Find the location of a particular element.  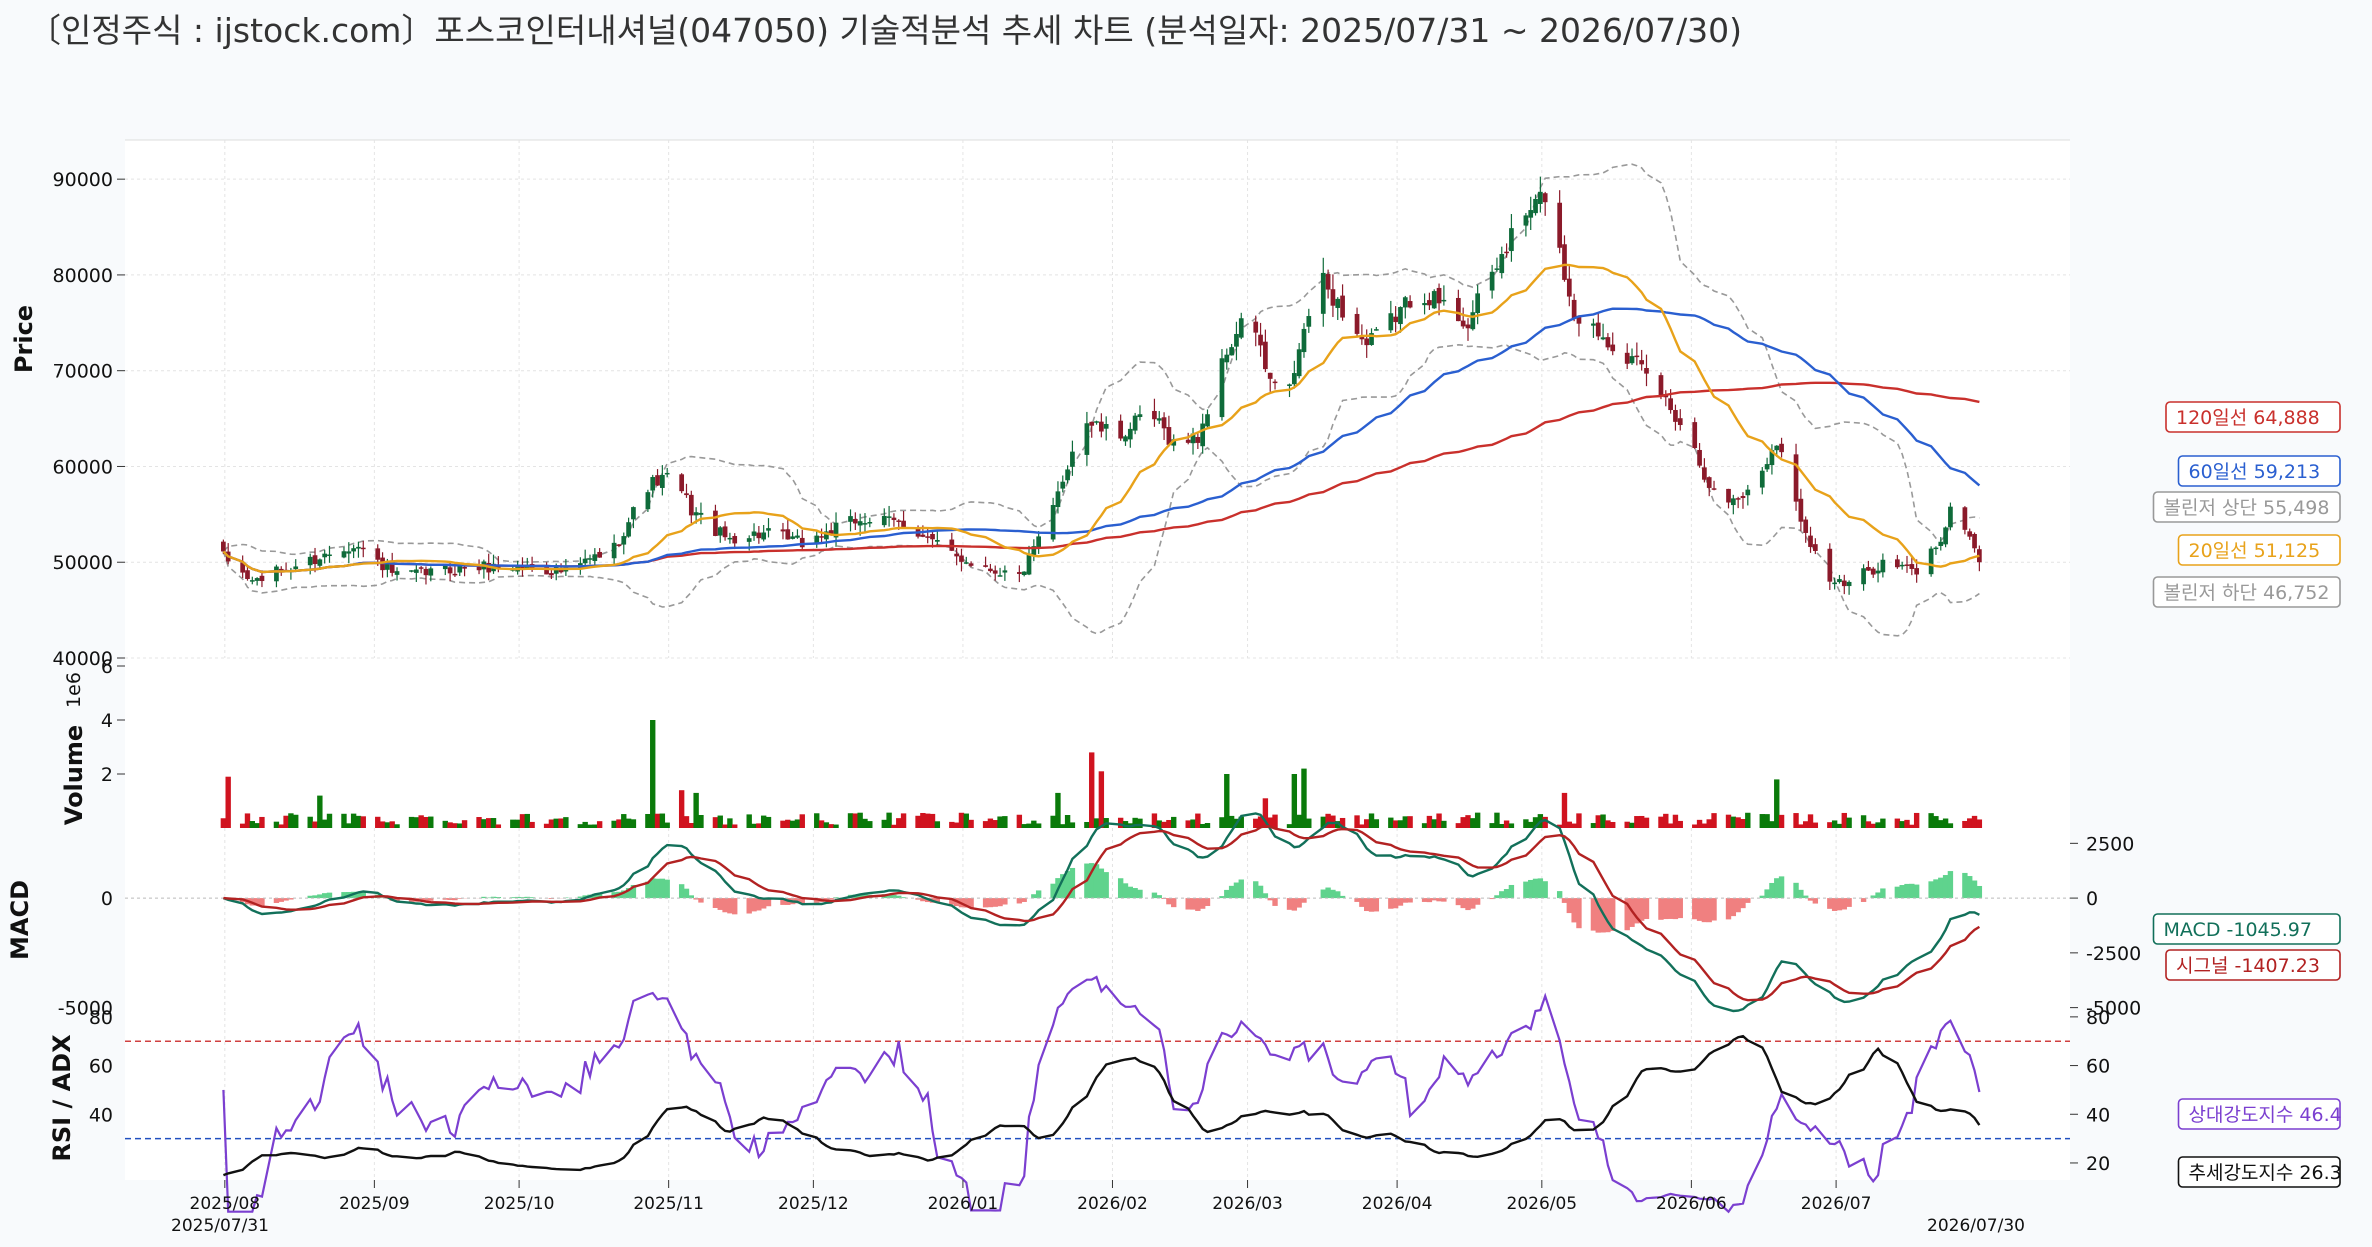

rsi-ytick-label-left: 40 is located at coordinates (101, 1115).